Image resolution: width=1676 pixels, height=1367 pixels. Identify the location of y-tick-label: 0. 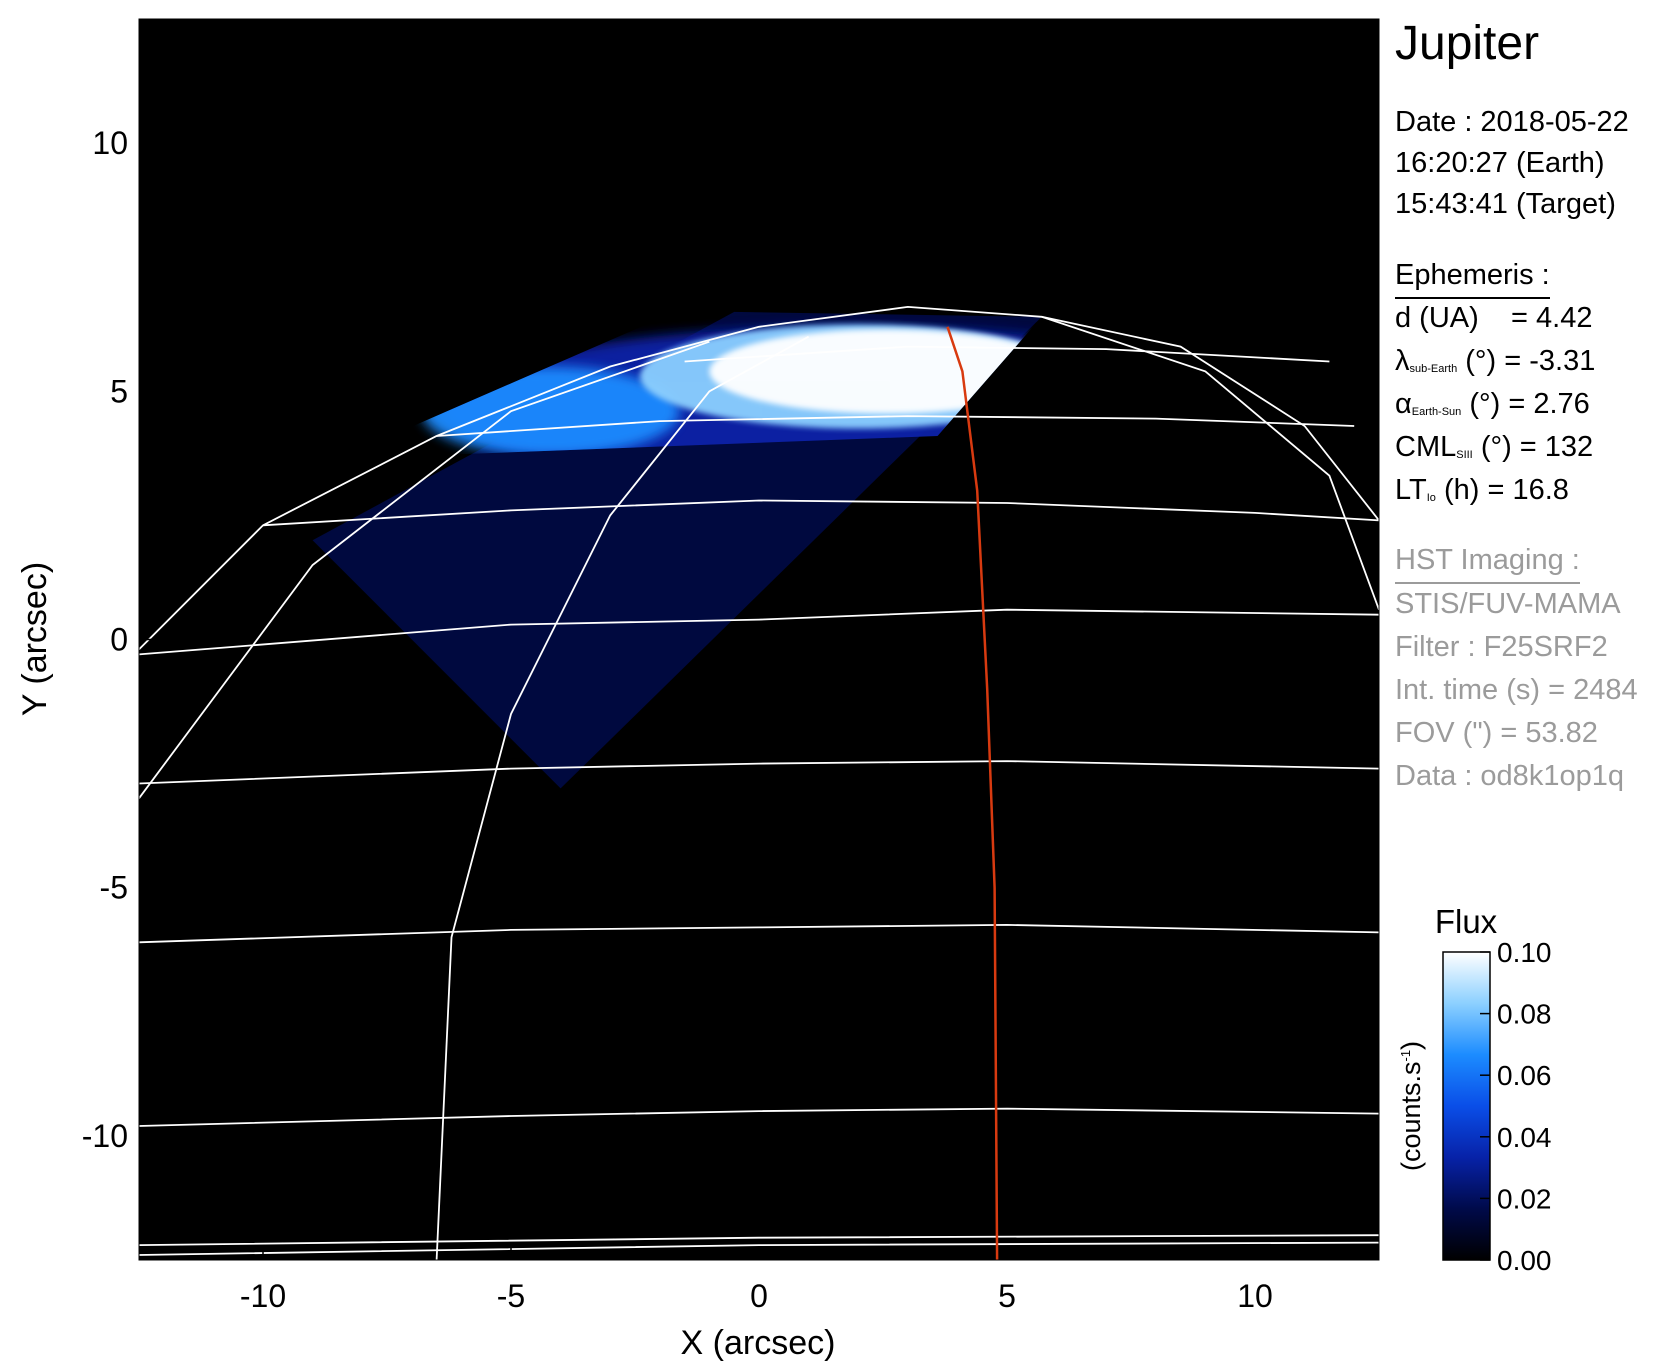
(119, 640).